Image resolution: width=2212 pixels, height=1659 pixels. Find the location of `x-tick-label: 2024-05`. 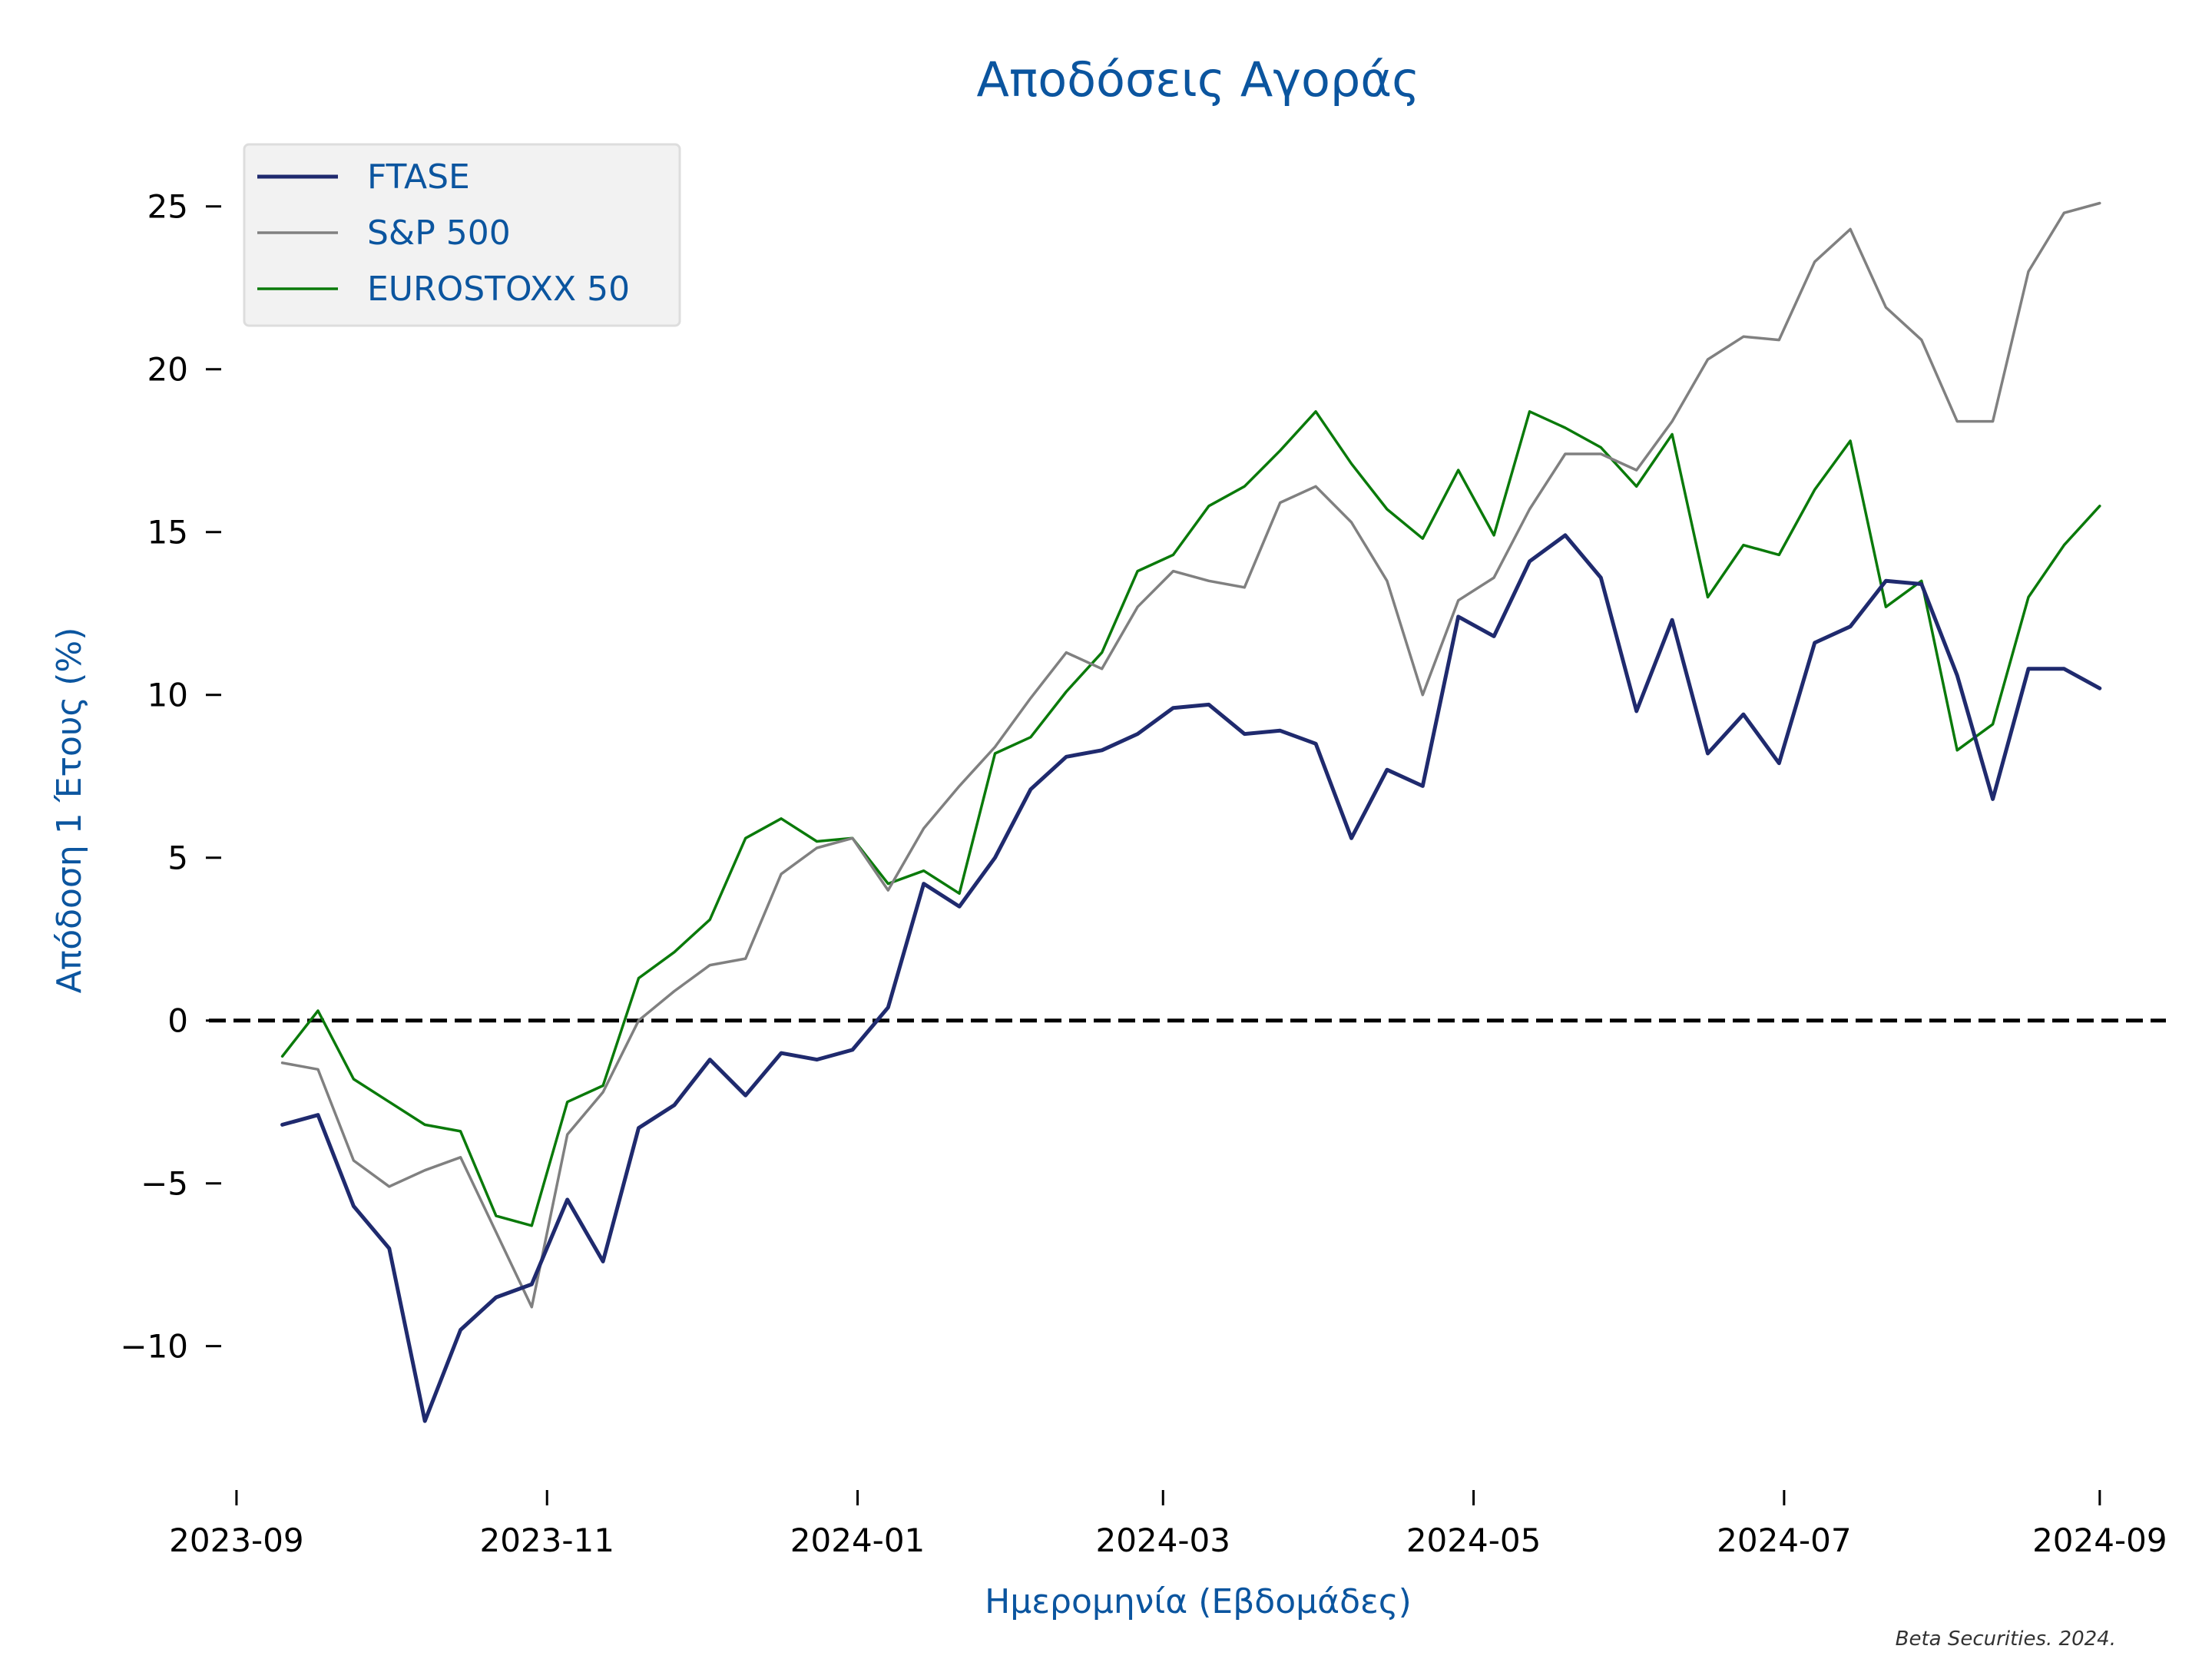

x-tick-label: 2024-05 is located at coordinates (1474, 1541).